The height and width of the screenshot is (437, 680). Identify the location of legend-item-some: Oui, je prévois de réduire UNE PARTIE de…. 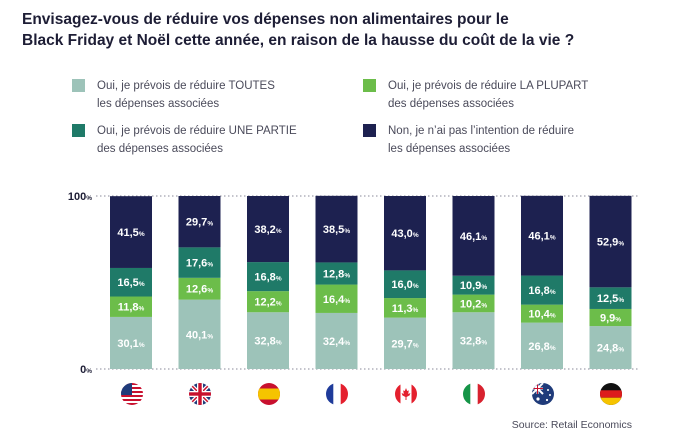
(184, 140).